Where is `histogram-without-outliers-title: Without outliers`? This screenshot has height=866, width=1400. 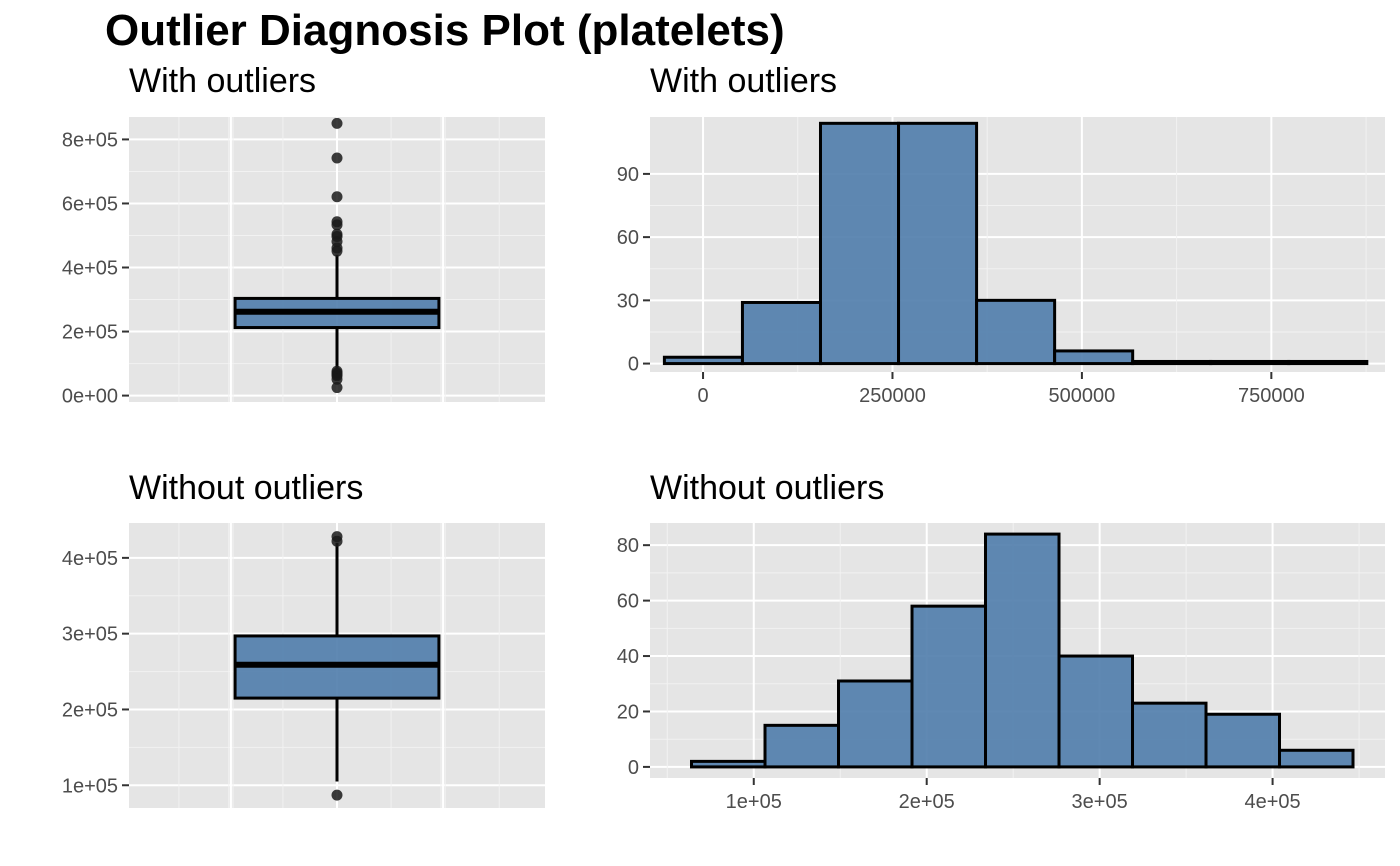
histogram-without-outliers-title: Without outliers is located at coordinates (767, 488).